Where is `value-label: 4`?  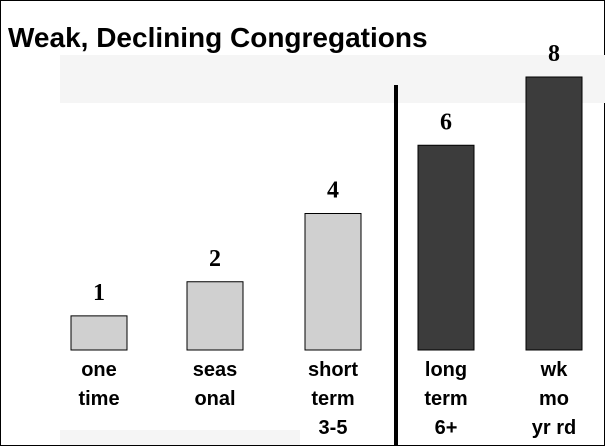 value-label: 4 is located at coordinates (333, 191).